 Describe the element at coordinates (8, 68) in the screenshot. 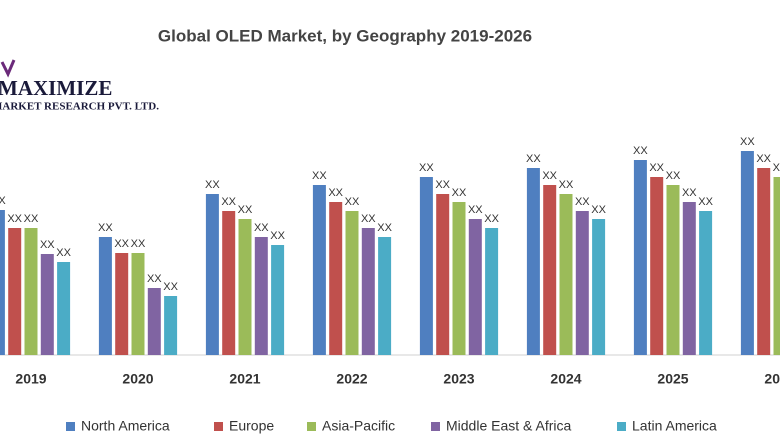

I see `logo-mark` at that location.